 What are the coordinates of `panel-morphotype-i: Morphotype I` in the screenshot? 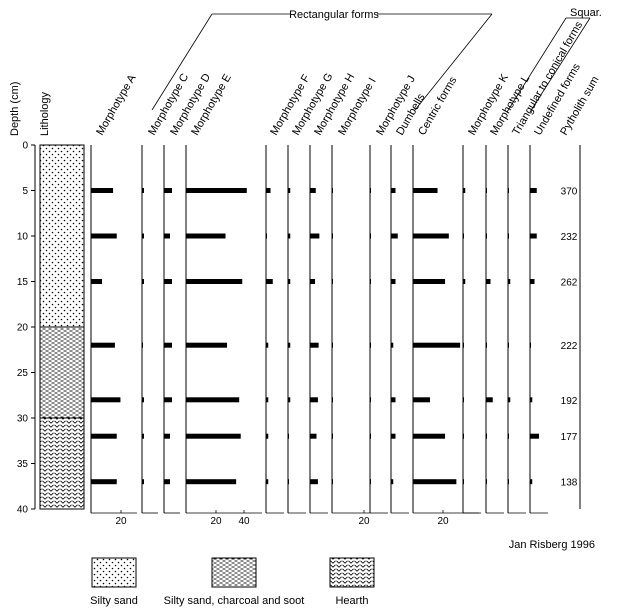 It's located at (355, 295).